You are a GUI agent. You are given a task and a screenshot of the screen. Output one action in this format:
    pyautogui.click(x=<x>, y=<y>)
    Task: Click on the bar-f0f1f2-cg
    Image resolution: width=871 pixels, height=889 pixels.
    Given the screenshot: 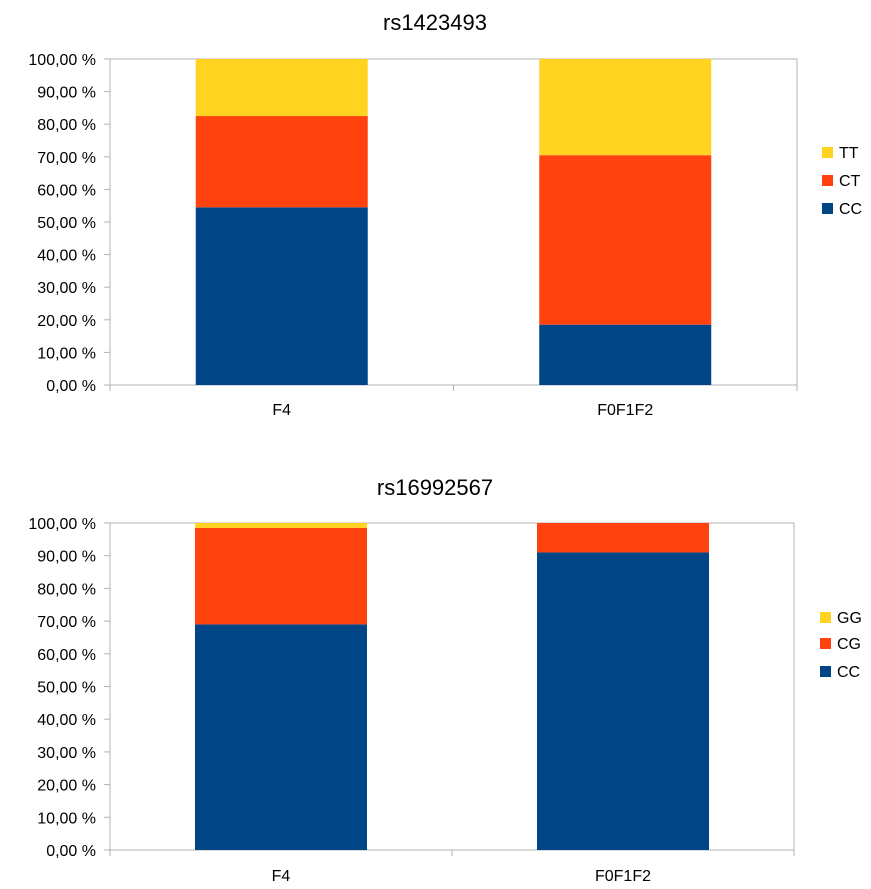 What is the action you would take?
    pyautogui.click(x=623, y=538)
    